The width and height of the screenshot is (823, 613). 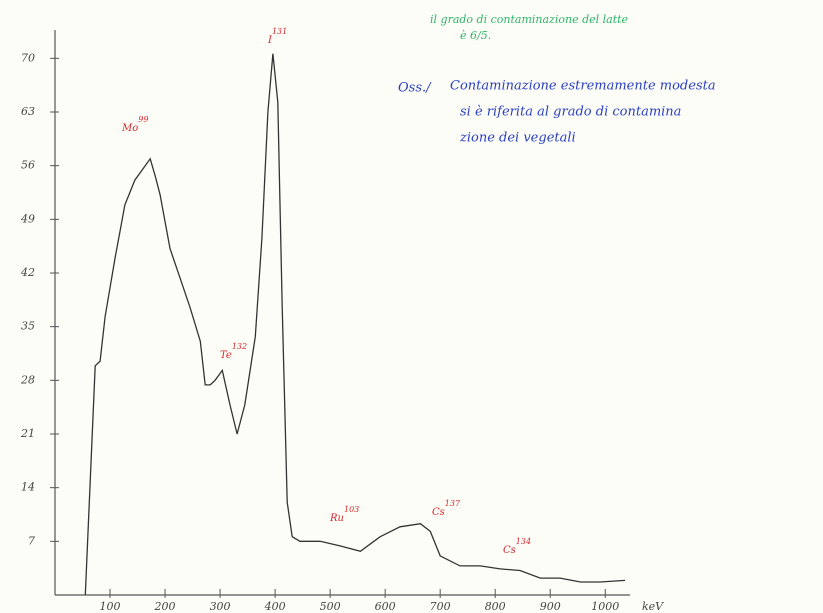 What do you see at coordinates (336, 518) in the screenshot?
I see `isotope-symbol: Ru` at bounding box center [336, 518].